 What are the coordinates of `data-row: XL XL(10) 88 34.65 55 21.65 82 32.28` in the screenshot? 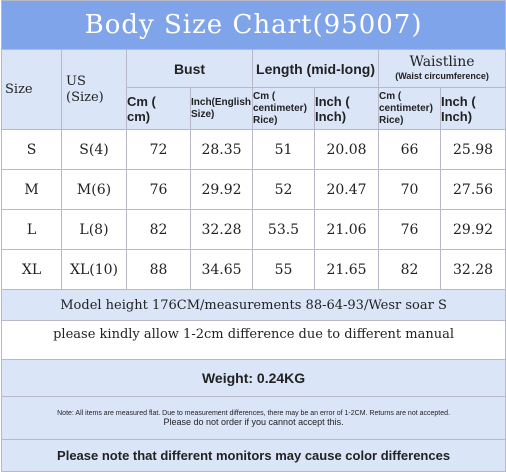 It's located at (253, 269).